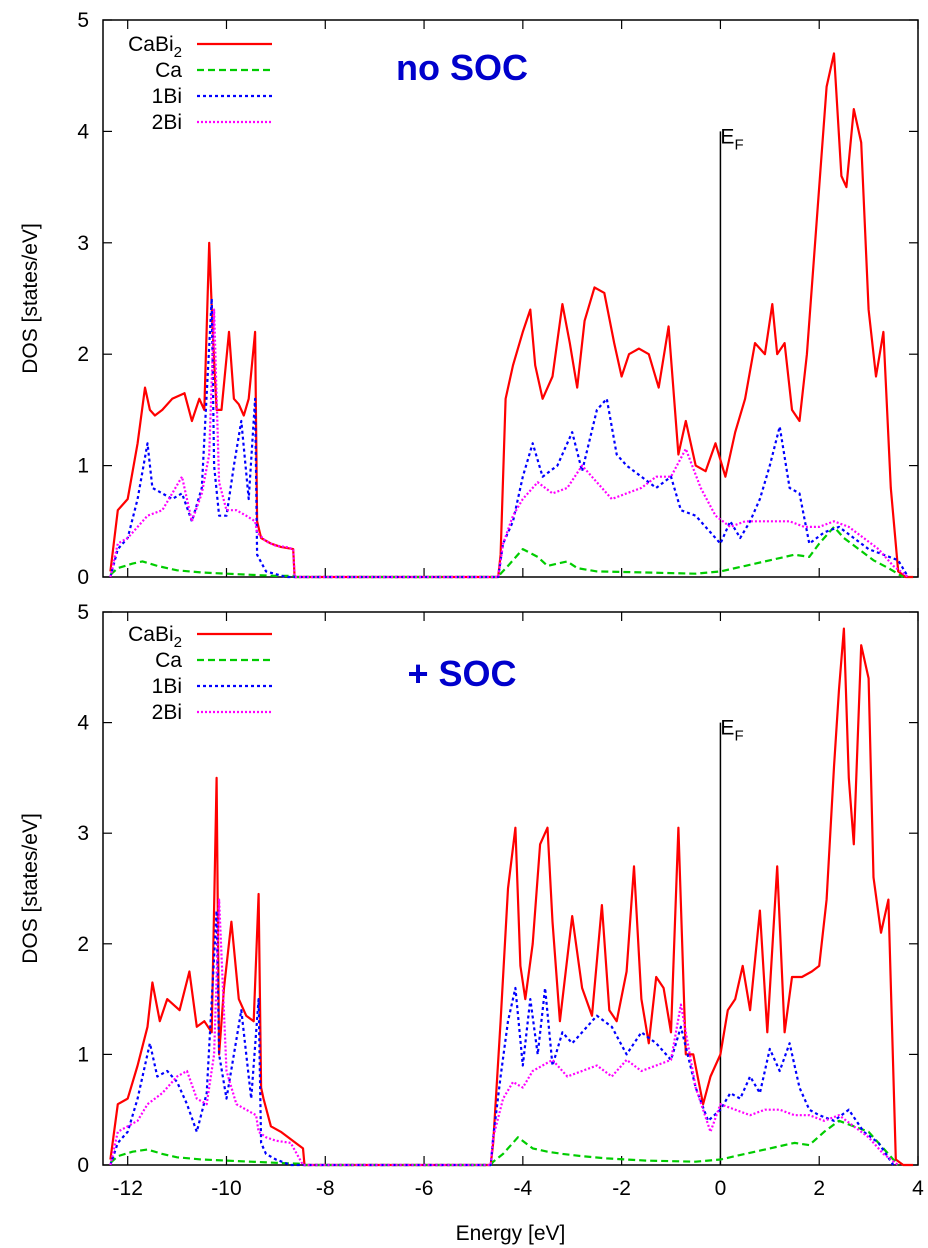  What do you see at coordinates (325, 1188) in the screenshot?
I see `x-tick-label: -8` at bounding box center [325, 1188].